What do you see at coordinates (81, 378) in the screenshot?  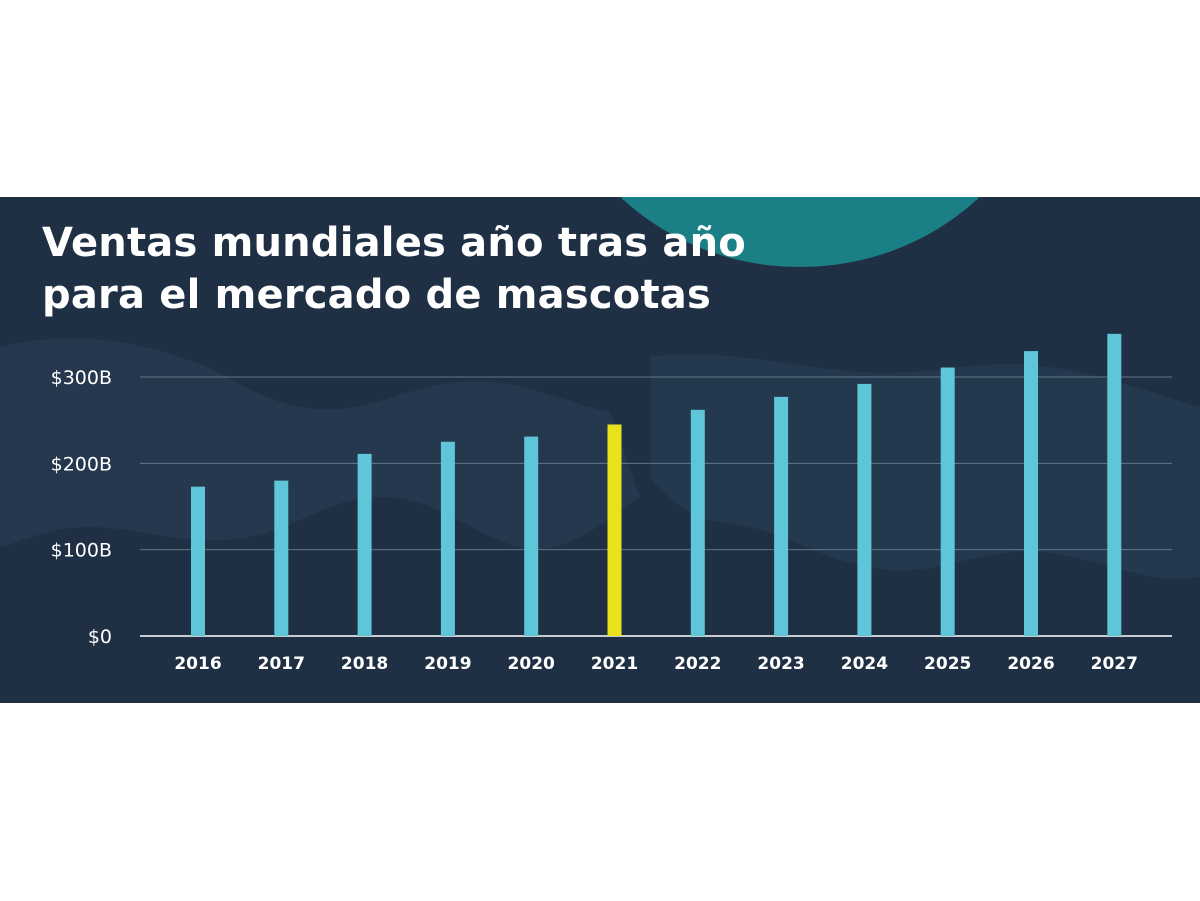 I see `y-tick-label: $300B` at bounding box center [81, 378].